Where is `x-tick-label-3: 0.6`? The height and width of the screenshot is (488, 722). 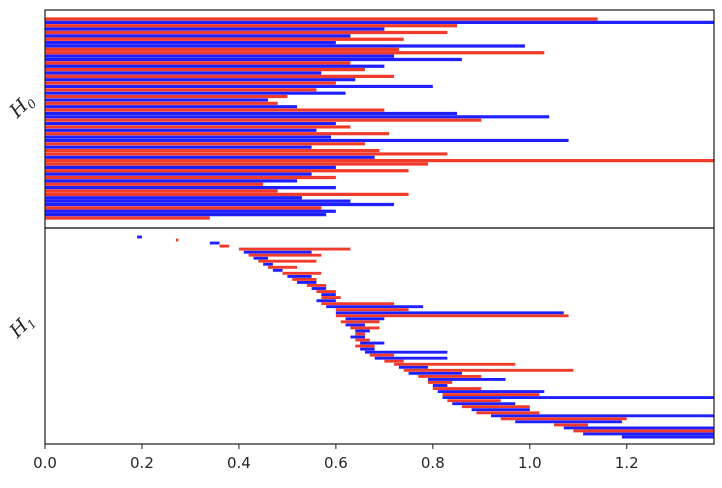
x-tick-label-3: 0.6 is located at coordinates (336, 463).